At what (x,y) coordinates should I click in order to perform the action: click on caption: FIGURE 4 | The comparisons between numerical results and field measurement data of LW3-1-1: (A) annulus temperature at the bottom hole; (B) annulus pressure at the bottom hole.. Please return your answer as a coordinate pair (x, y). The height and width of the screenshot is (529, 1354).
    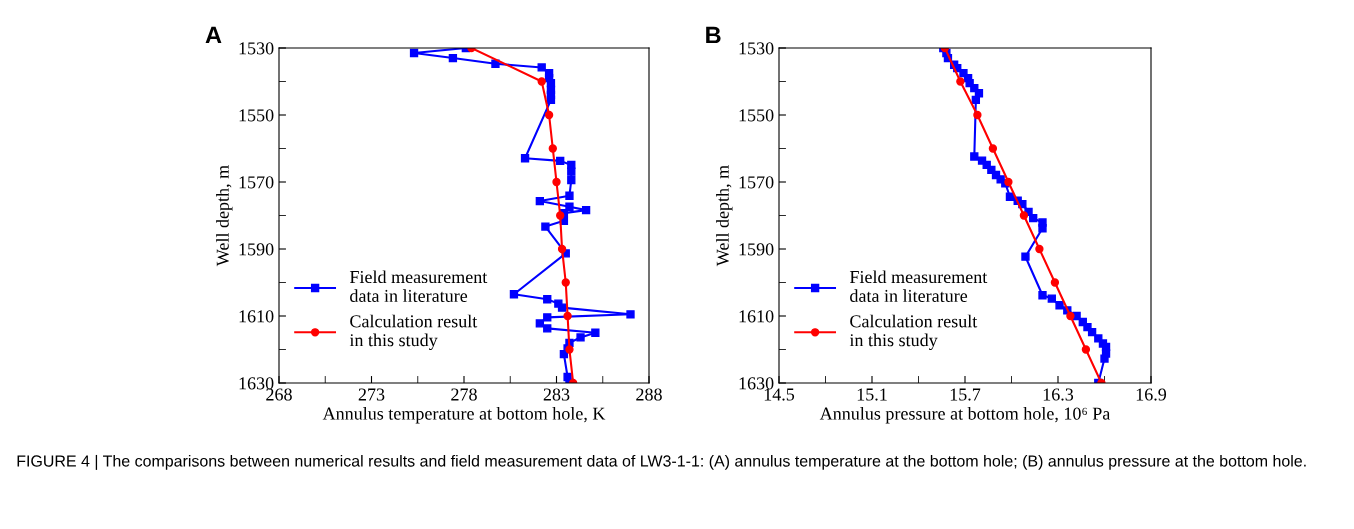
    Looking at the image, I should click on (661, 462).